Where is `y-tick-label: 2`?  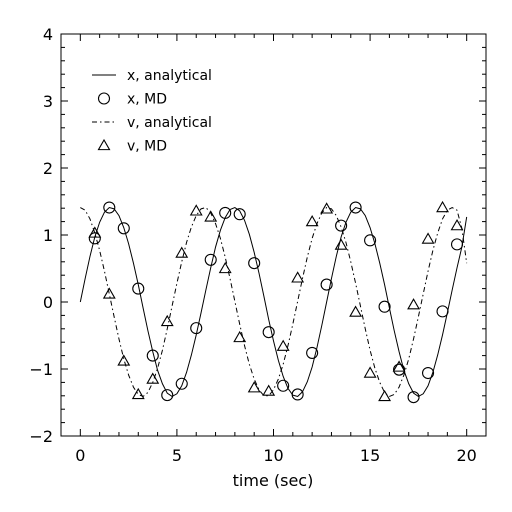 y-tick-label: 2 is located at coordinates (48, 168).